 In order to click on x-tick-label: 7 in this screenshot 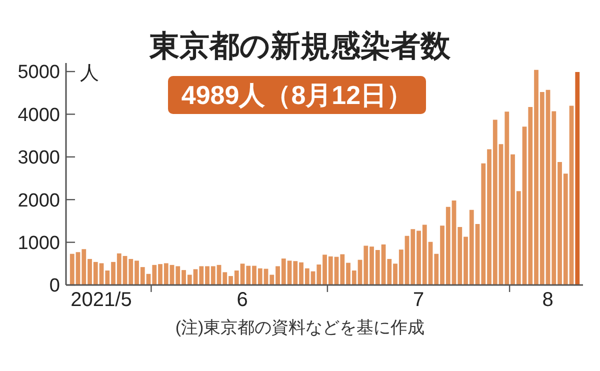, I will do `click(418, 300)`.